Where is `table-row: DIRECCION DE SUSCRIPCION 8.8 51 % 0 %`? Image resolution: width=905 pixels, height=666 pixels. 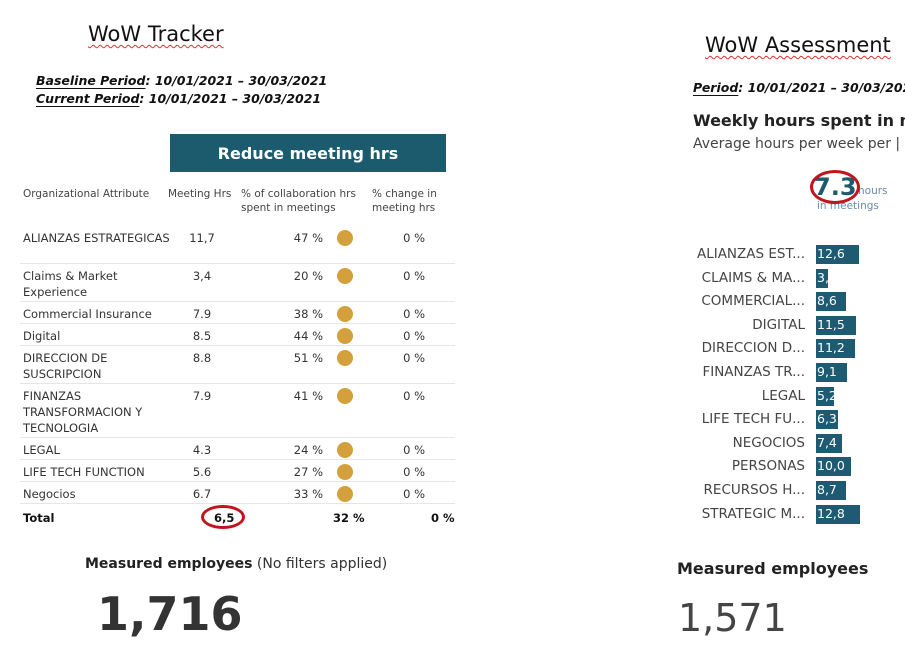 table-row: DIRECCION DE SUSCRIPCION 8.8 51 % 0 % is located at coordinates (237, 365).